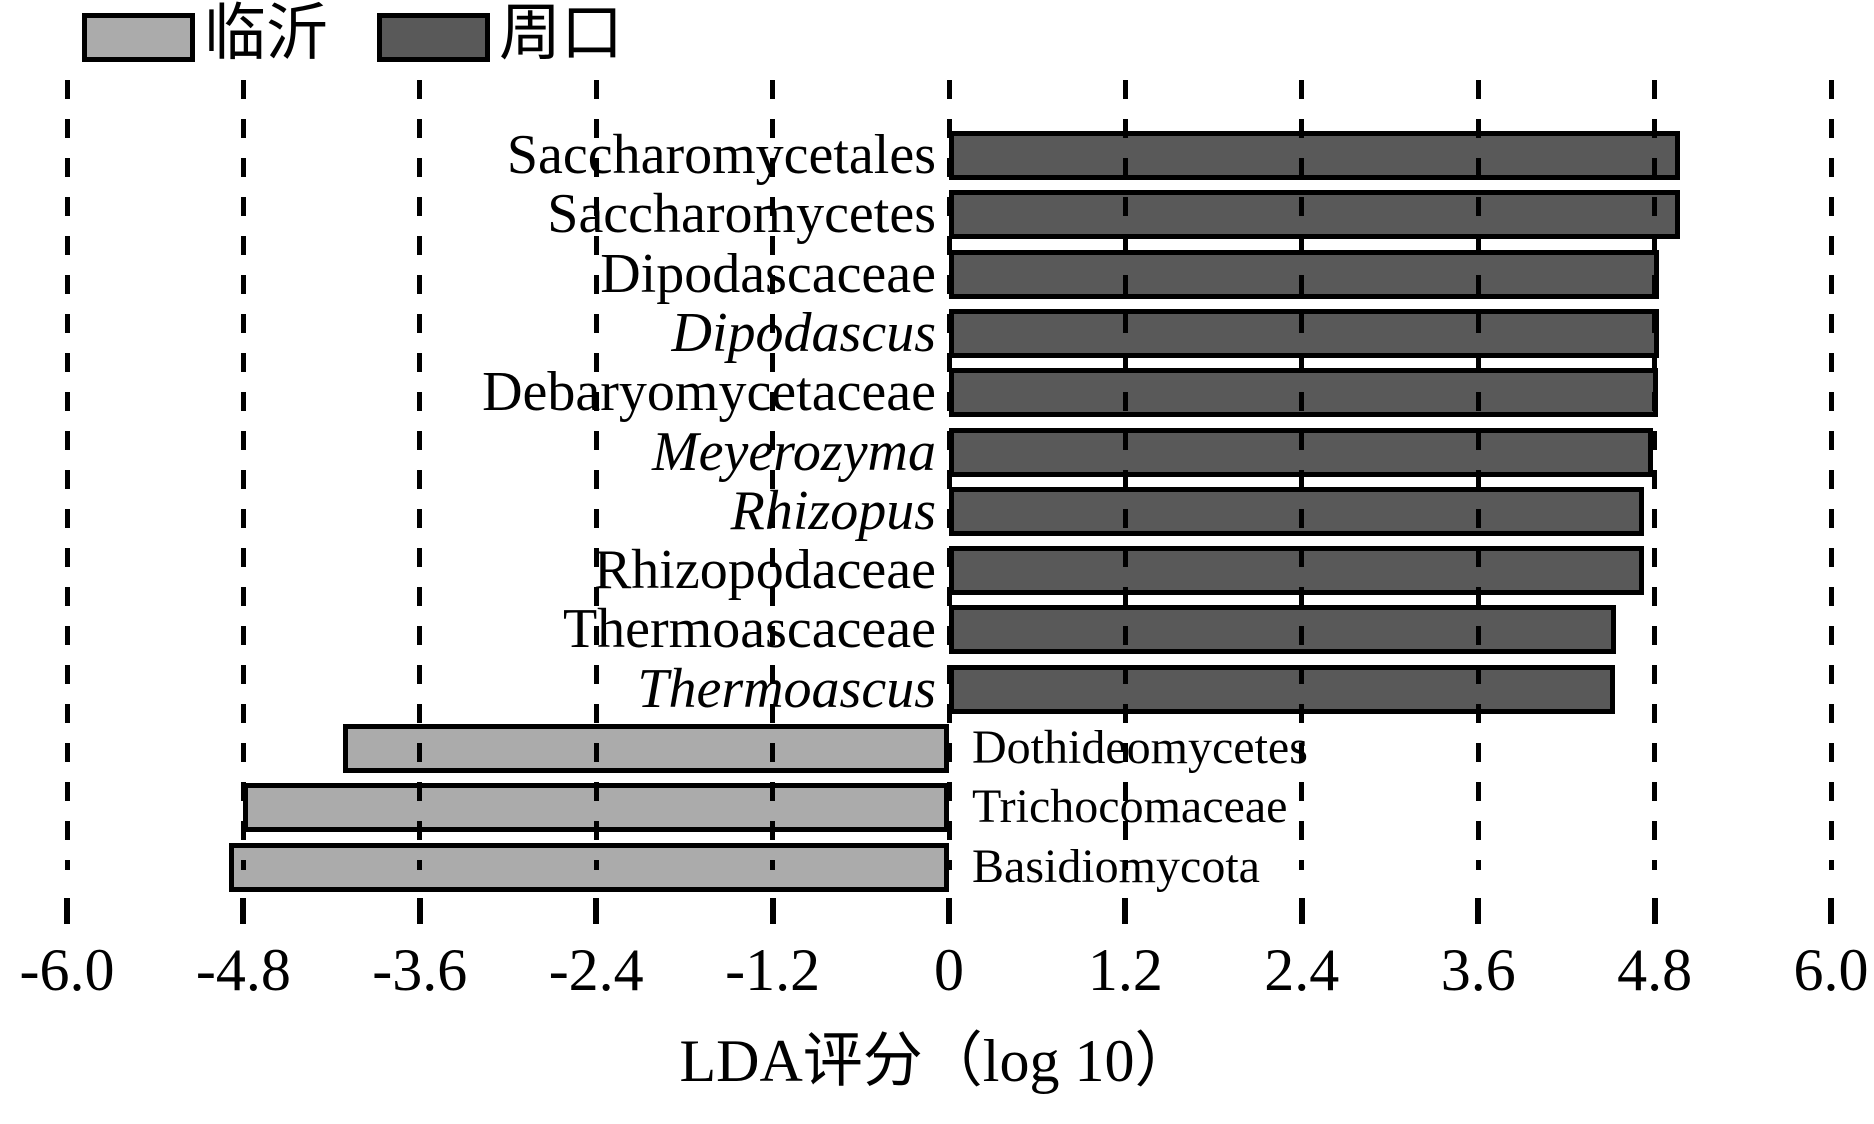  What do you see at coordinates (937, 1061) in the screenshot?
I see `x-axis-title: LDA评分（log 10）` at bounding box center [937, 1061].